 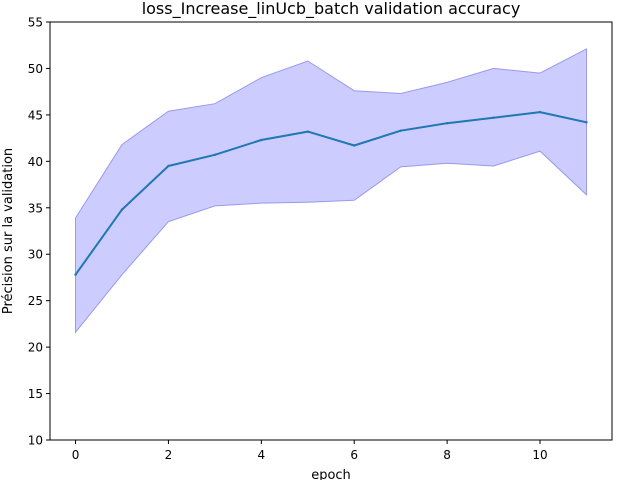 What do you see at coordinates (447, 455) in the screenshot?
I see `x-tick-label: 8` at bounding box center [447, 455].